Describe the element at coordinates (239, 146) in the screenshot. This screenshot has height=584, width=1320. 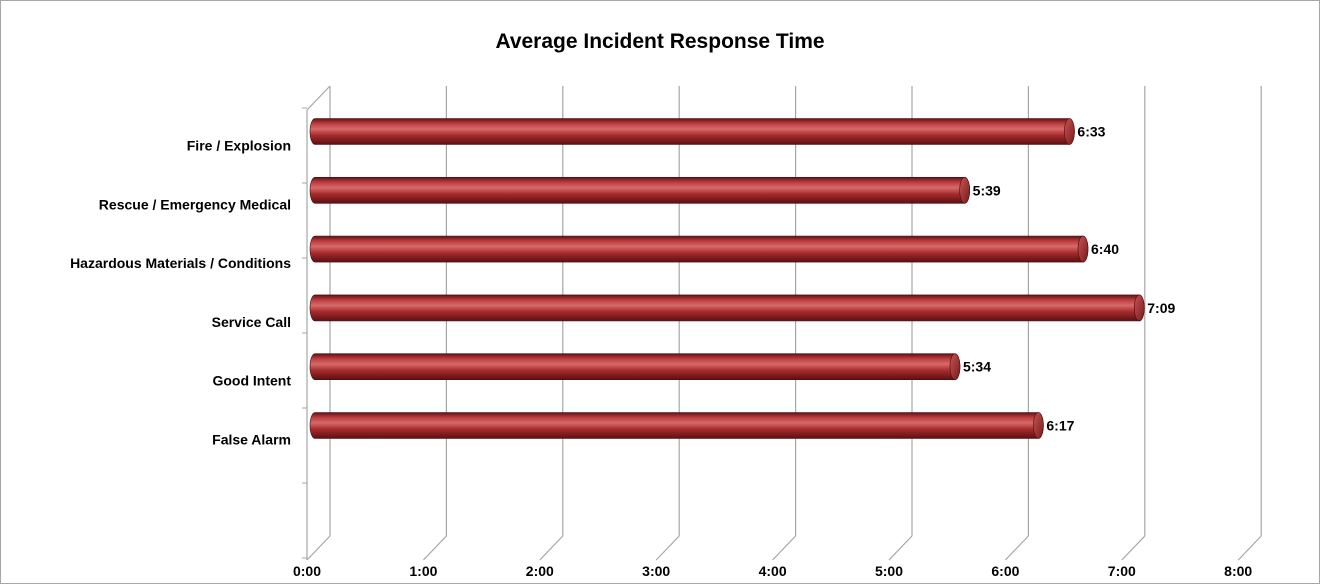
I see `category-label: Fire / Explosion` at that location.